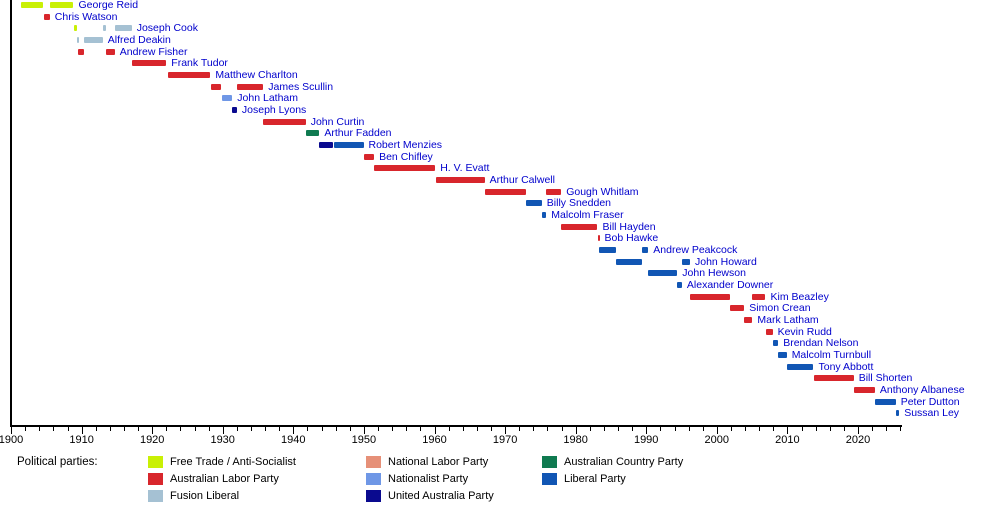 This screenshot has height=513, width=1000. I want to click on person-label: John Curtin, so click(337, 121).